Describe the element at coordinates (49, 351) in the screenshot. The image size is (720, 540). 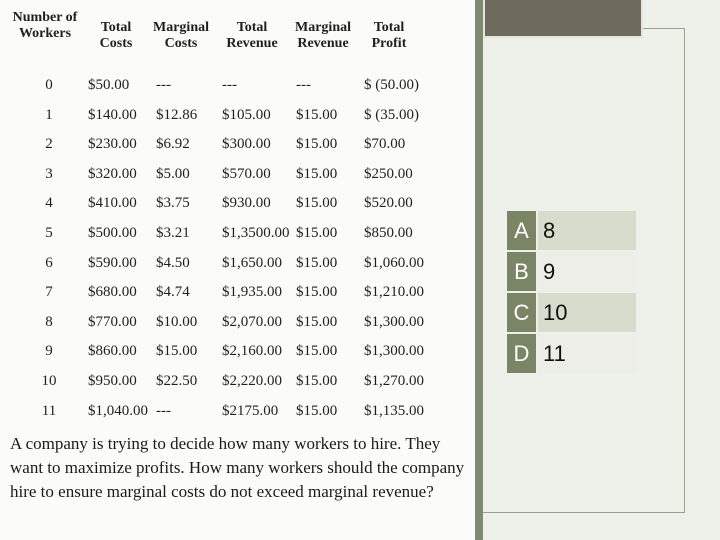
I see `table-cell: 9` at that location.